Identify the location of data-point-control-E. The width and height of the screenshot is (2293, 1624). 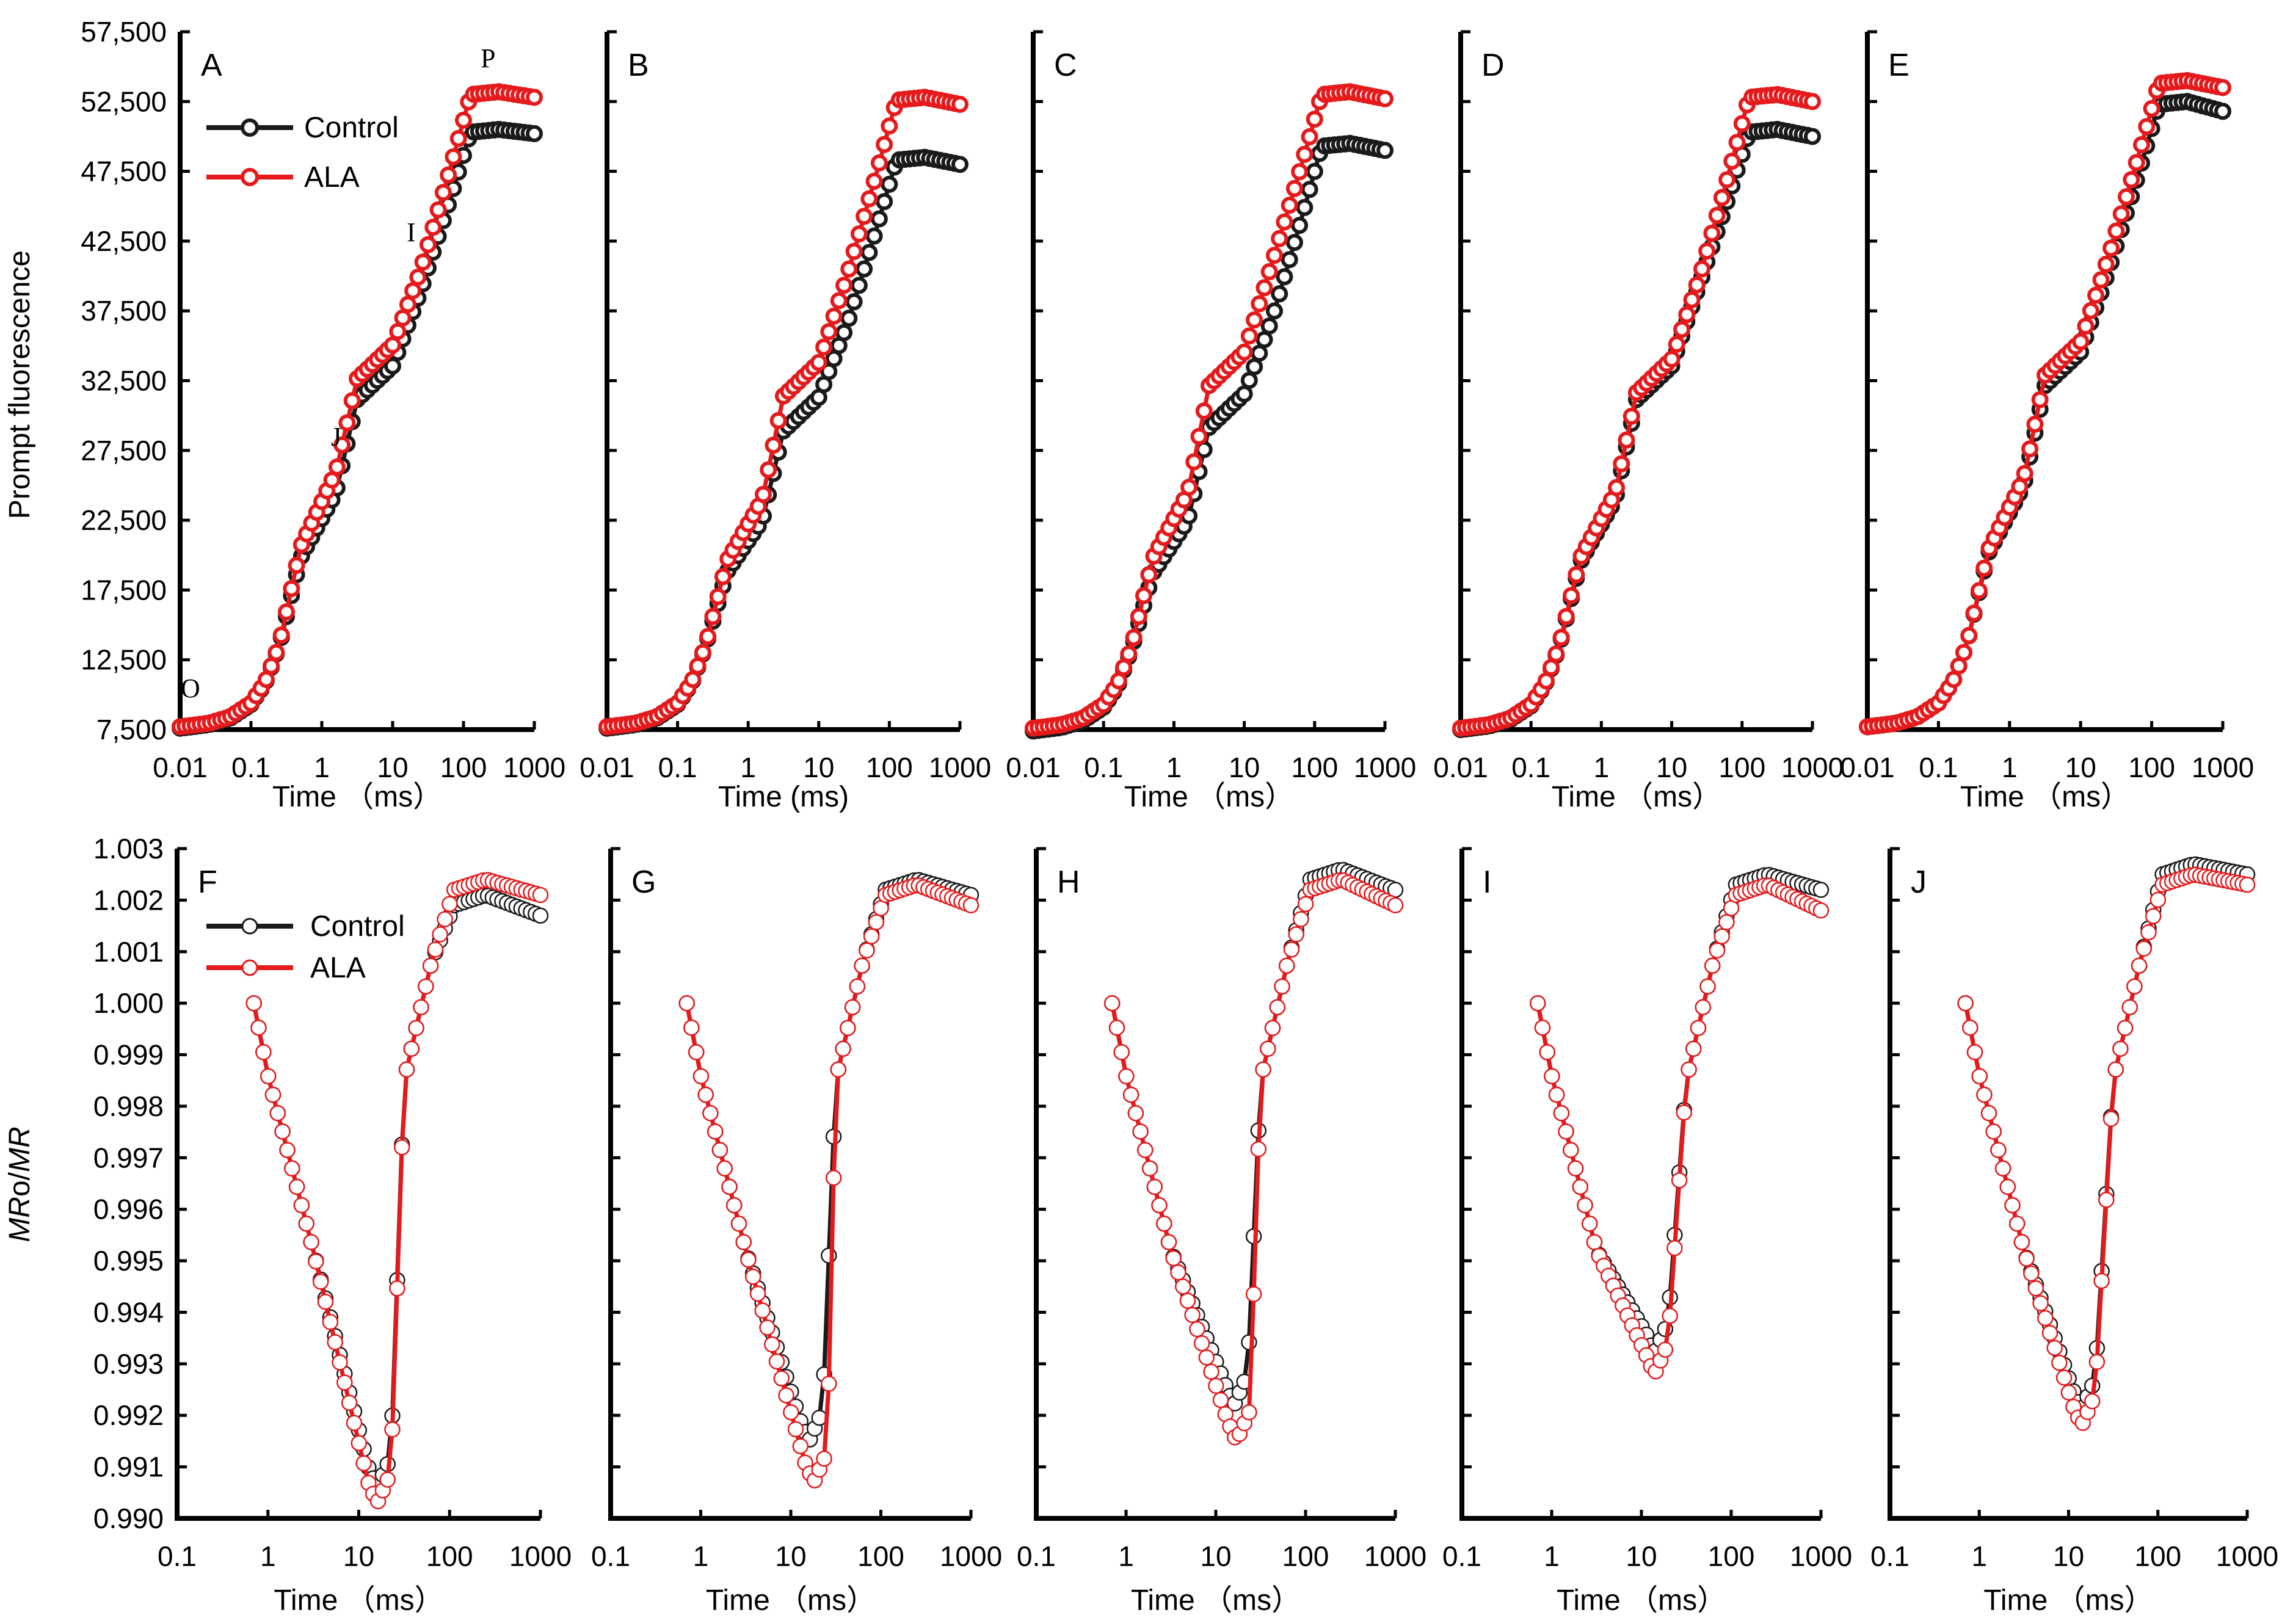
(2222, 111).